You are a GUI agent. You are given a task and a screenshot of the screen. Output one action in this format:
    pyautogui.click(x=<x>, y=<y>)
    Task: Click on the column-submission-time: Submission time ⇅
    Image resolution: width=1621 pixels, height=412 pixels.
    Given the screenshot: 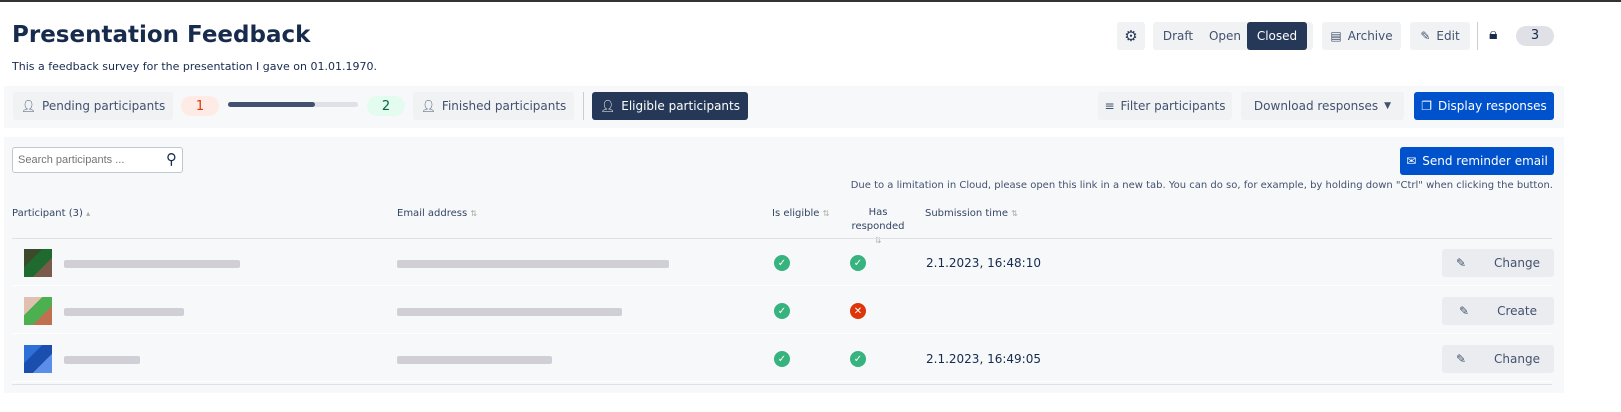 What is the action you would take?
    pyautogui.click(x=971, y=213)
    